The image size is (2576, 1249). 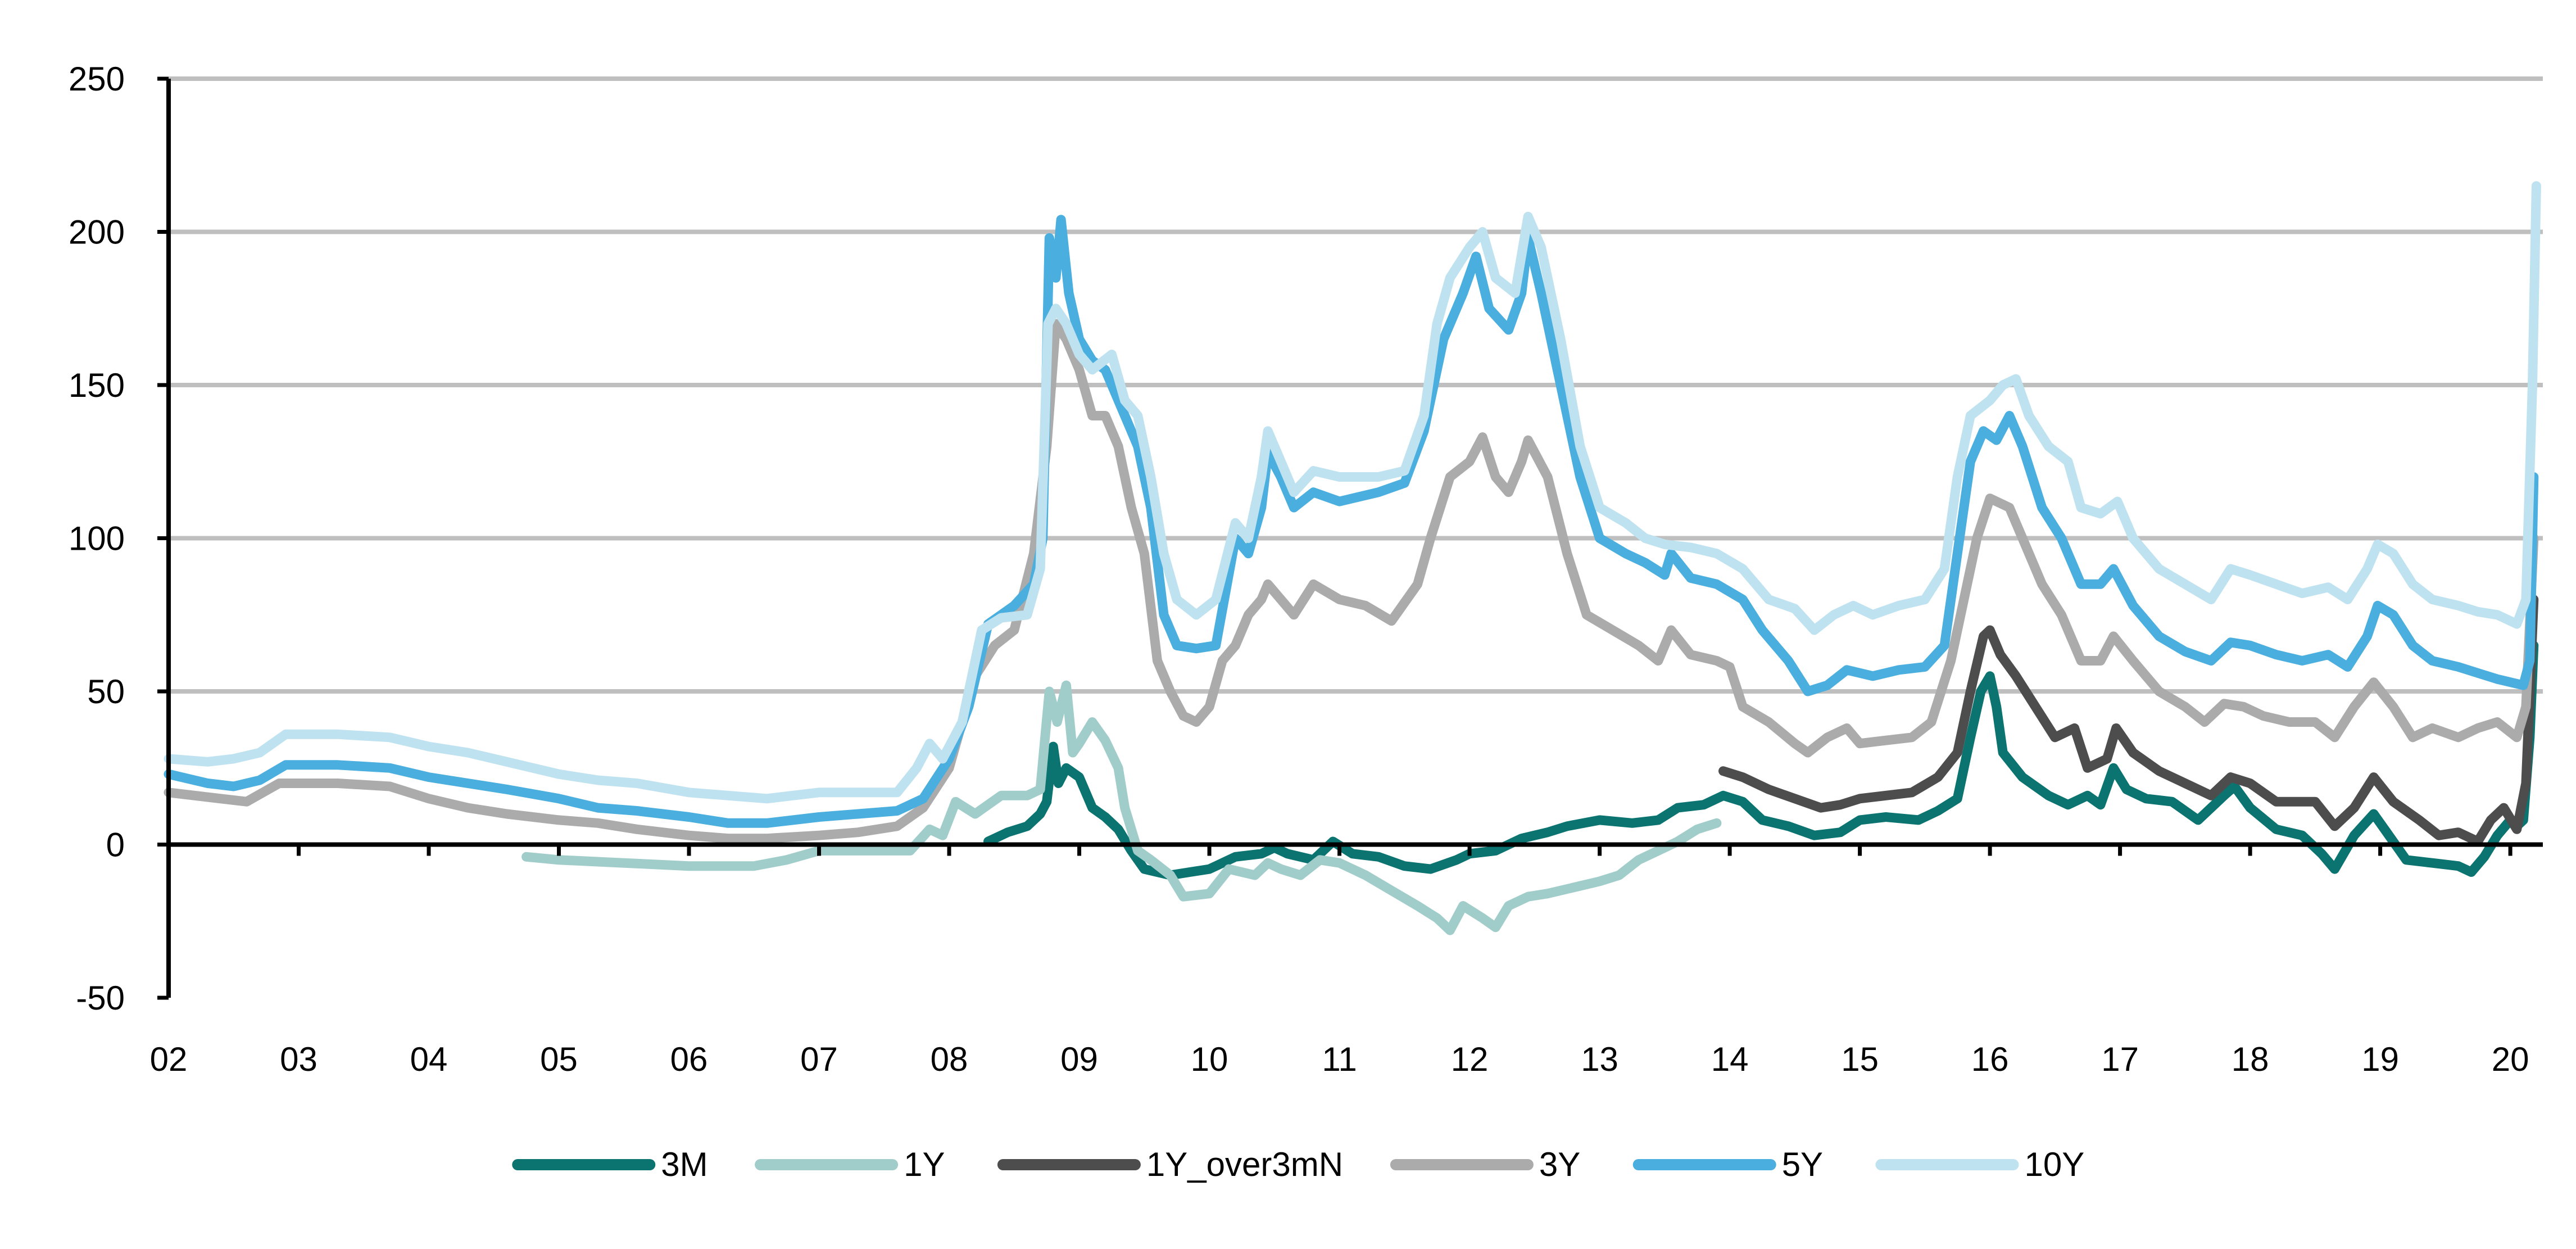 What do you see at coordinates (2380, 1059) in the screenshot?
I see `x-tick-label-19: 19` at bounding box center [2380, 1059].